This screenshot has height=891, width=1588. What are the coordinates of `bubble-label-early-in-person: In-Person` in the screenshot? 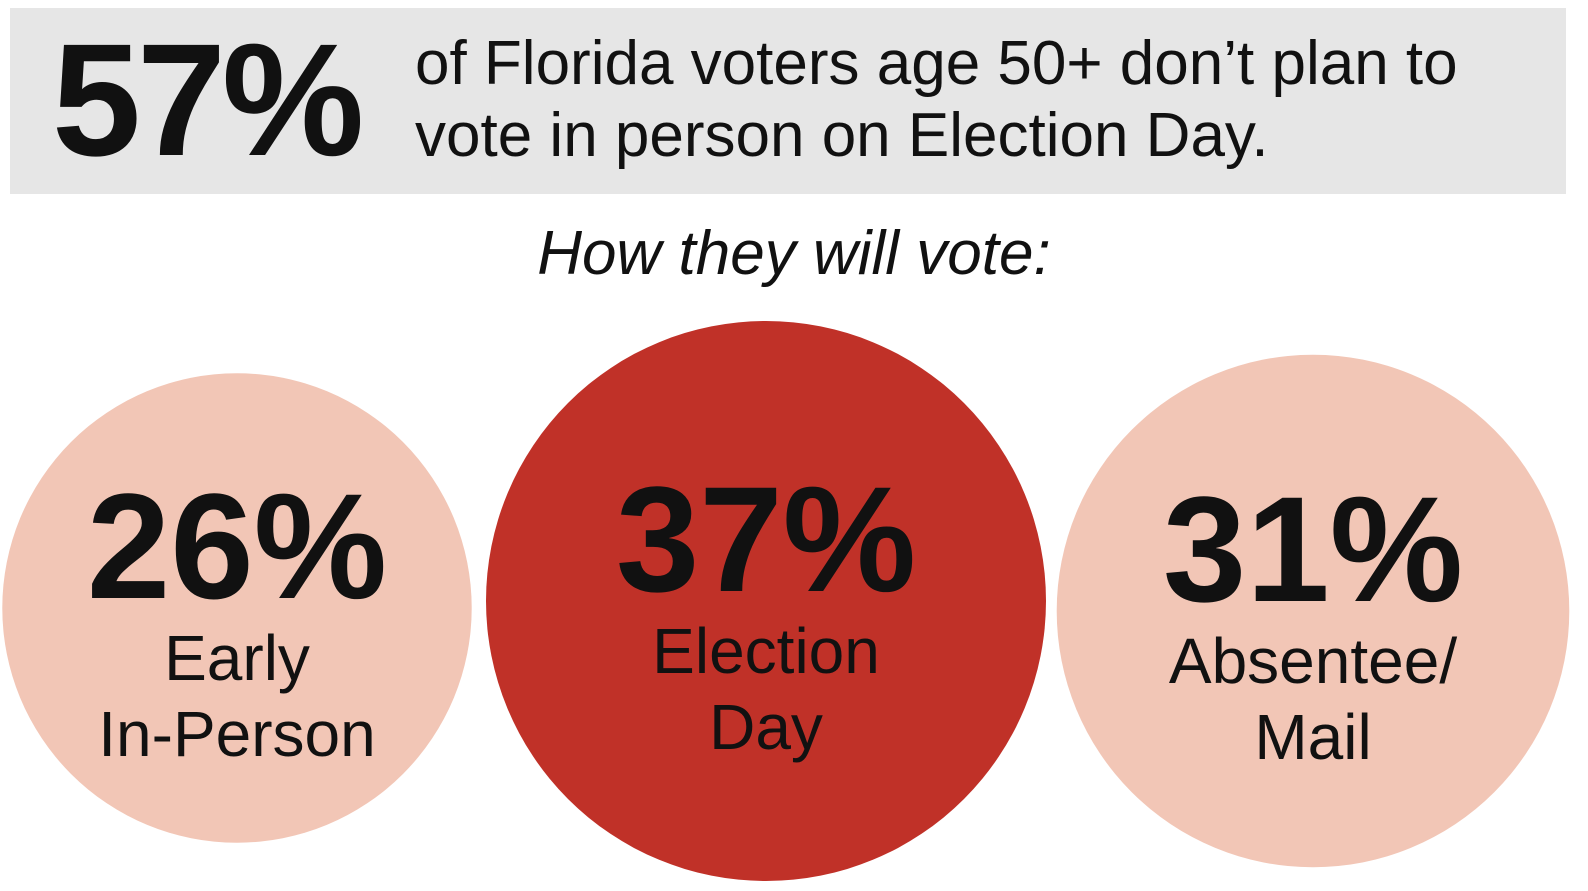 It's located at (236, 734).